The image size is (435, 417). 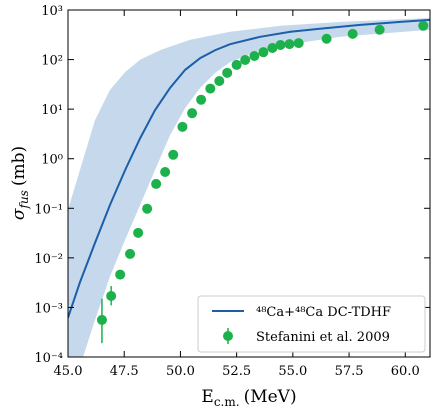 What do you see at coordinates (19, 166) in the screenshot?
I see `y-label-unit: (mb)` at bounding box center [19, 166].